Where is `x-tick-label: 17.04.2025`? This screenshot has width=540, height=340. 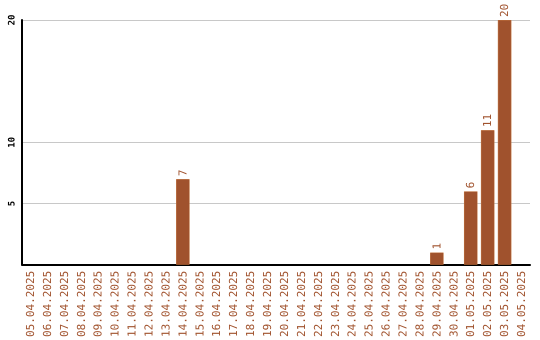 x-tick-label: 17.04.2025 is located at coordinates (233, 304).